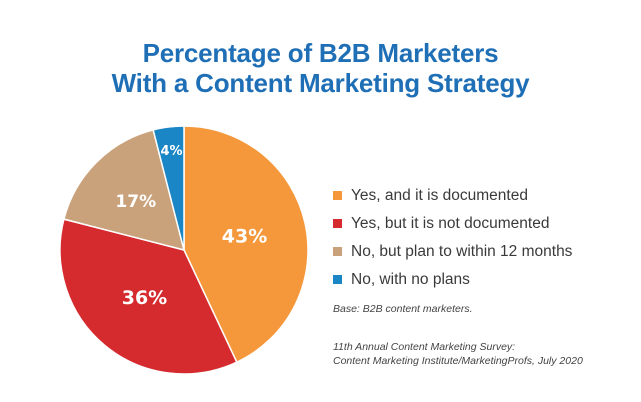 This screenshot has width=641, height=402. What do you see at coordinates (320, 83) in the screenshot?
I see `chart-title-line-2: With a Content Marketing Strategy` at bounding box center [320, 83].